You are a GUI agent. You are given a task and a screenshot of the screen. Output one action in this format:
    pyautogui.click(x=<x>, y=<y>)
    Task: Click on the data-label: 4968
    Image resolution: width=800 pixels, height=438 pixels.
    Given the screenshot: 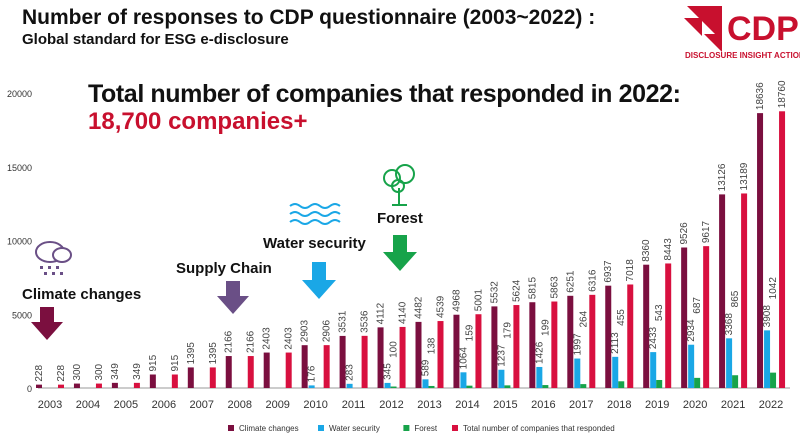 What is the action you would take?
    pyautogui.click(x=456, y=300)
    